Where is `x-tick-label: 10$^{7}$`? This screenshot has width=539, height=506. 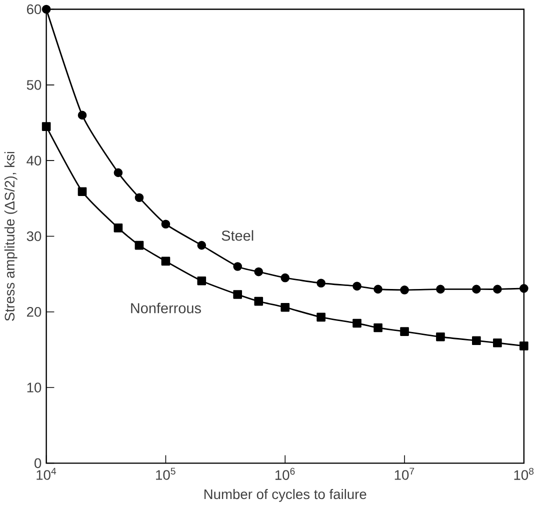 x-tick-label: 10$^{7}$ is located at coordinates (404, 474).